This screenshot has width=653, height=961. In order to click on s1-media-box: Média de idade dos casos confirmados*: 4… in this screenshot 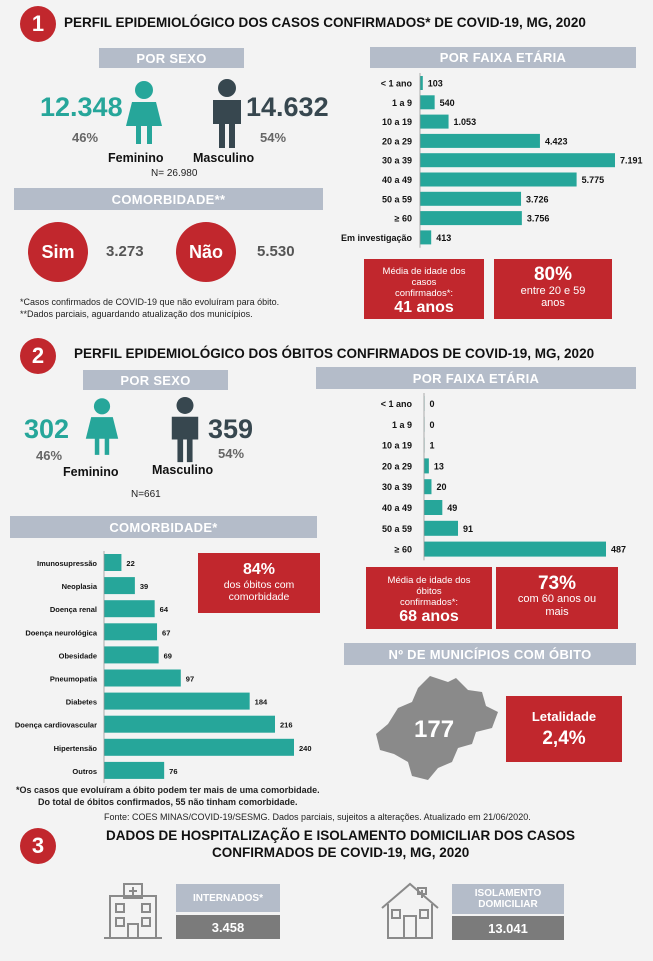, I will do `click(424, 289)`.